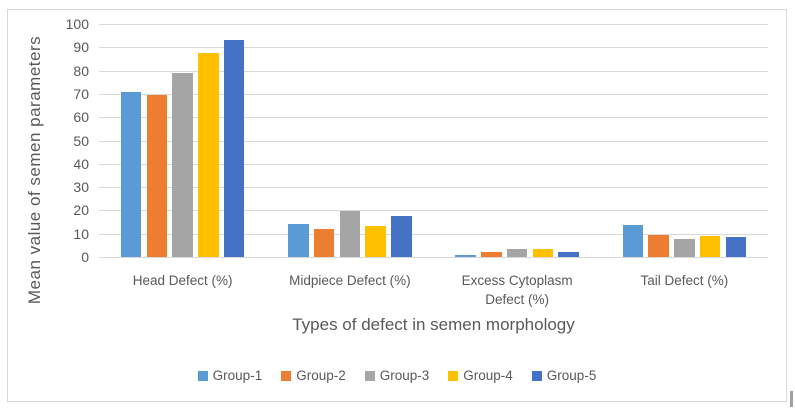 Image resolution: width=795 pixels, height=414 pixels. Describe the element at coordinates (571, 375) in the screenshot. I see `legend-label: Group-5` at that location.